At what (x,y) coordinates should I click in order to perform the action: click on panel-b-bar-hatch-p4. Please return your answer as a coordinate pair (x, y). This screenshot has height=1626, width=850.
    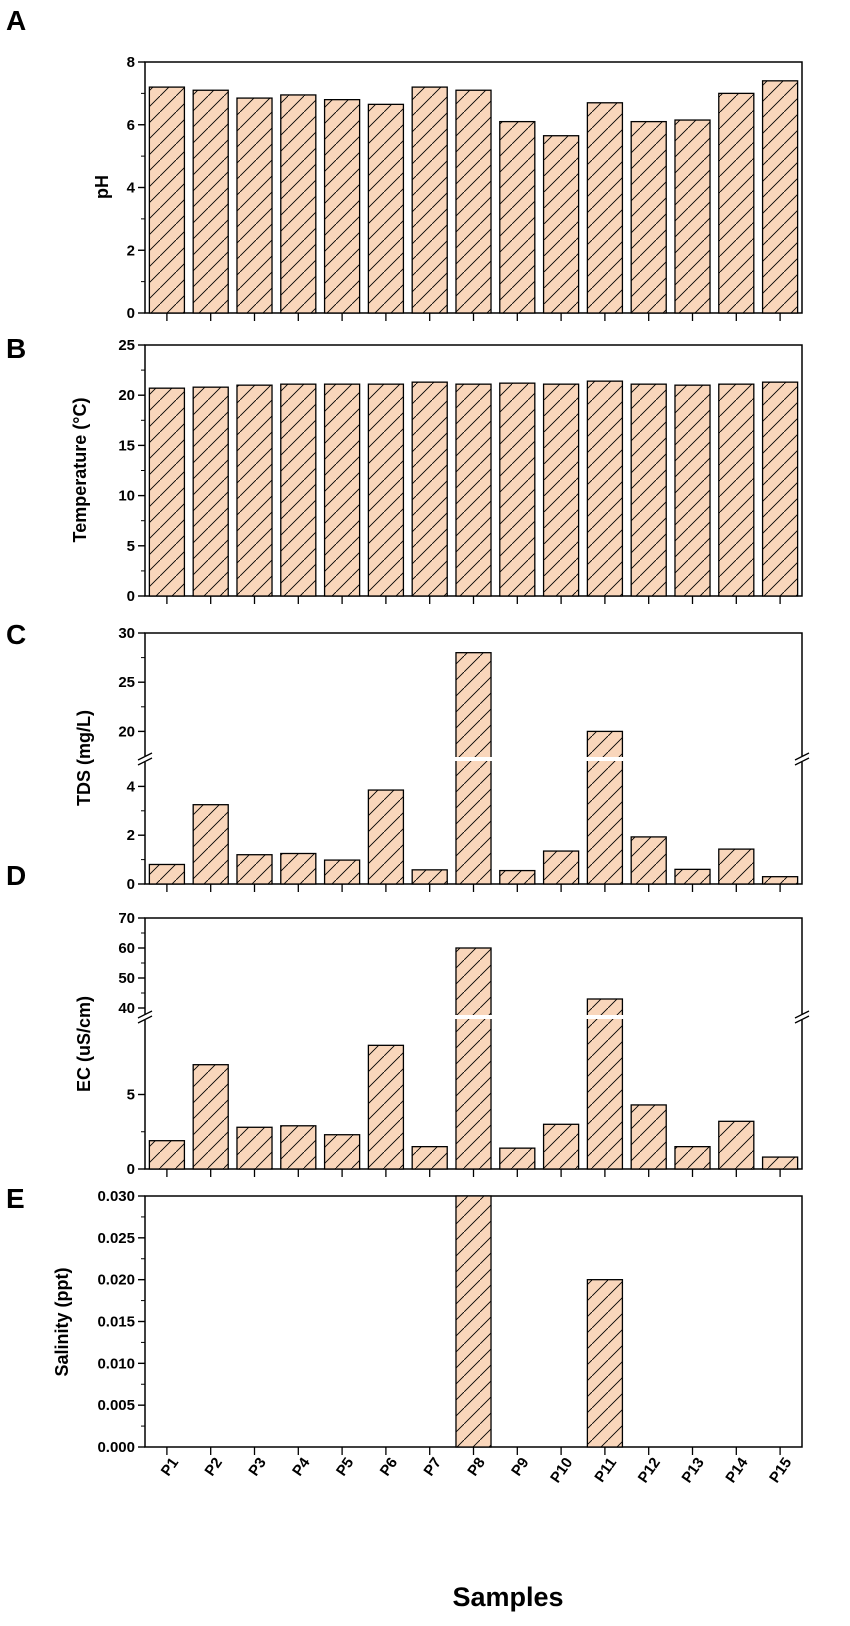
    Looking at the image, I should click on (298, 490).